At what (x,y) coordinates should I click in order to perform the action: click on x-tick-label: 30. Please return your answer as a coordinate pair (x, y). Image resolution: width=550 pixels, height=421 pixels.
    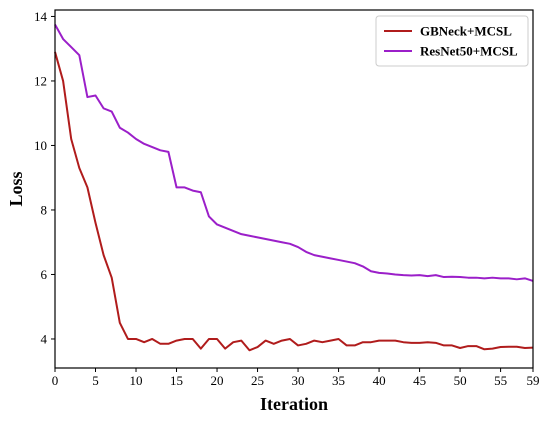
    Looking at the image, I should click on (298, 380).